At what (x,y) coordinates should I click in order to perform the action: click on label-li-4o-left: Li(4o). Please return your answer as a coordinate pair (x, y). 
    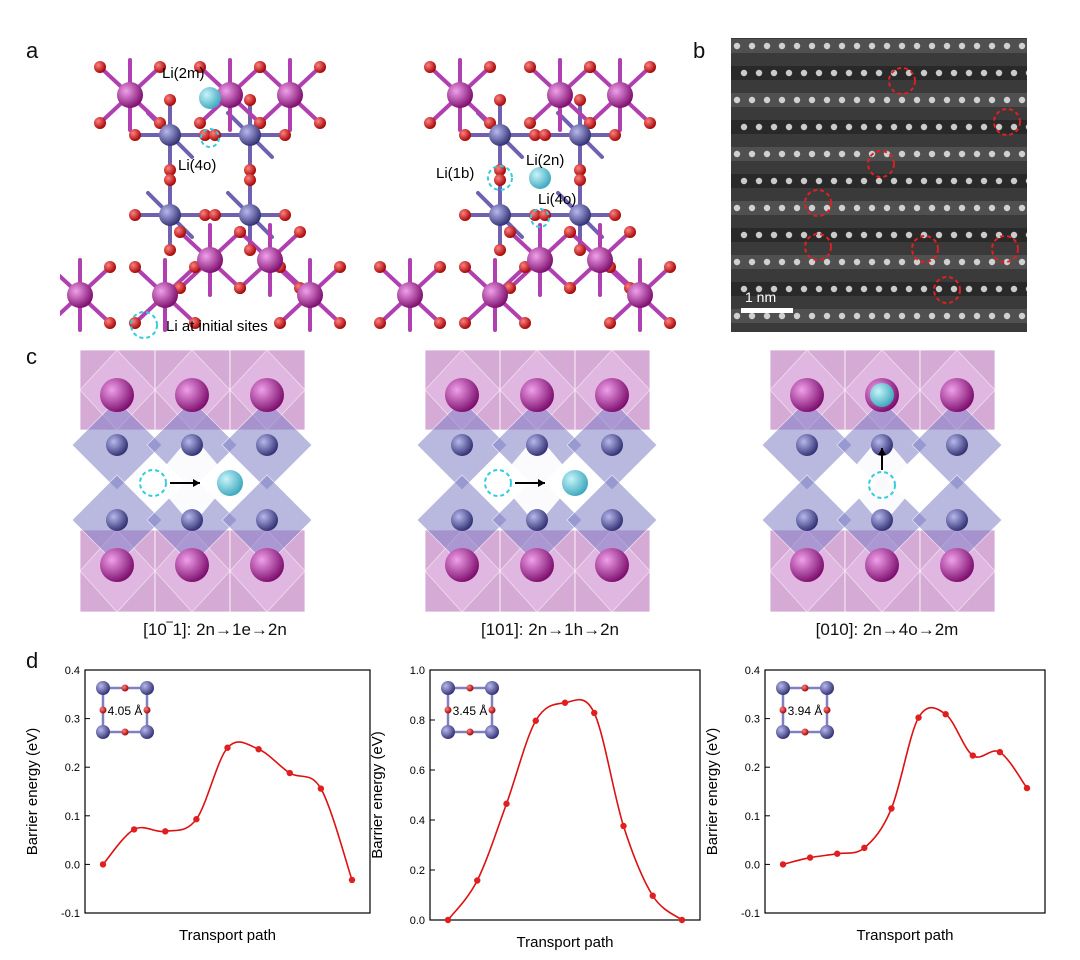
    Looking at the image, I should click on (197, 165).